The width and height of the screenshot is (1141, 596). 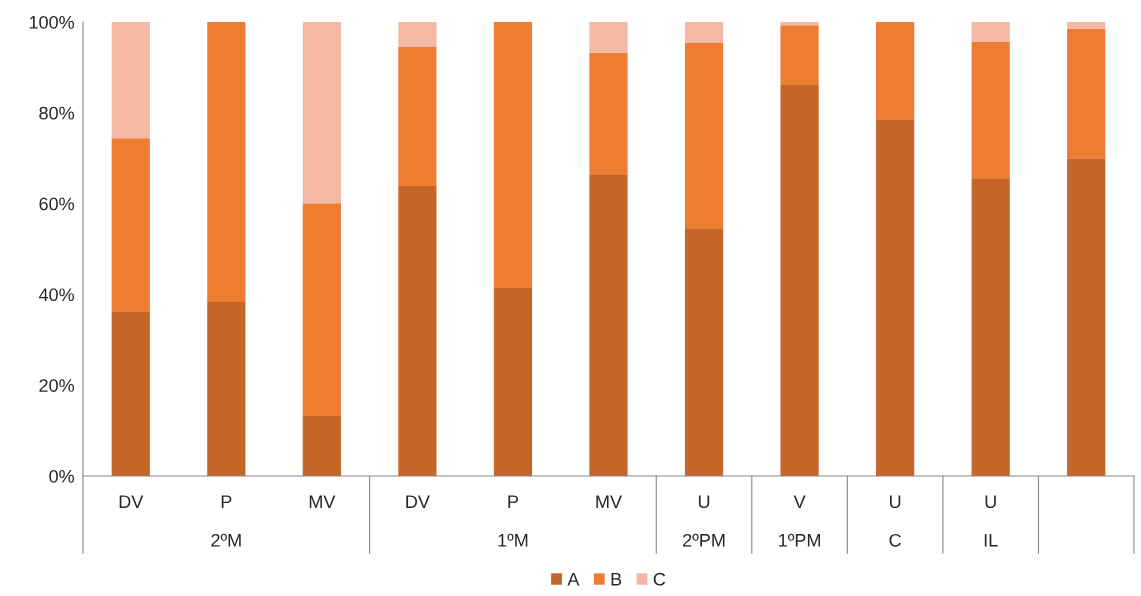 What do you see at coordinates (57, 204) in the screenshot?
I see `y-tick-label: 60%` at bounding box center [57, 204].